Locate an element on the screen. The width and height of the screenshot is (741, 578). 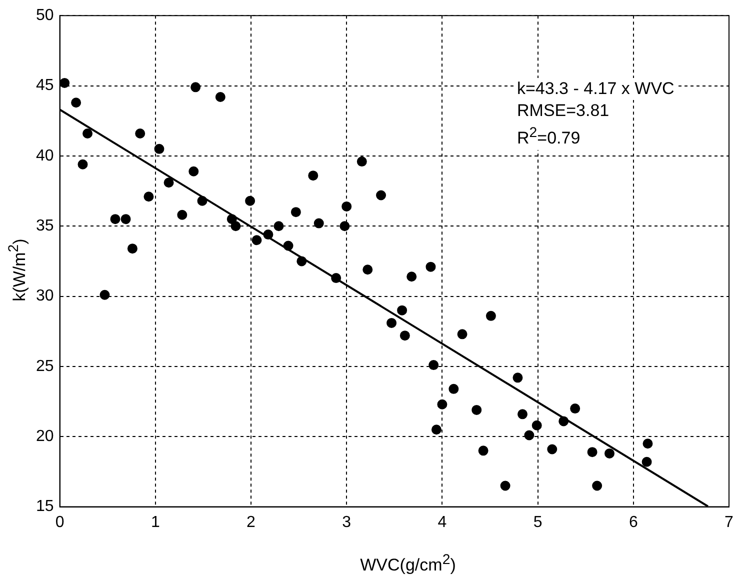
annotation: k=43.3 - 4.17 x WVC is located at coordinates (595, 89).